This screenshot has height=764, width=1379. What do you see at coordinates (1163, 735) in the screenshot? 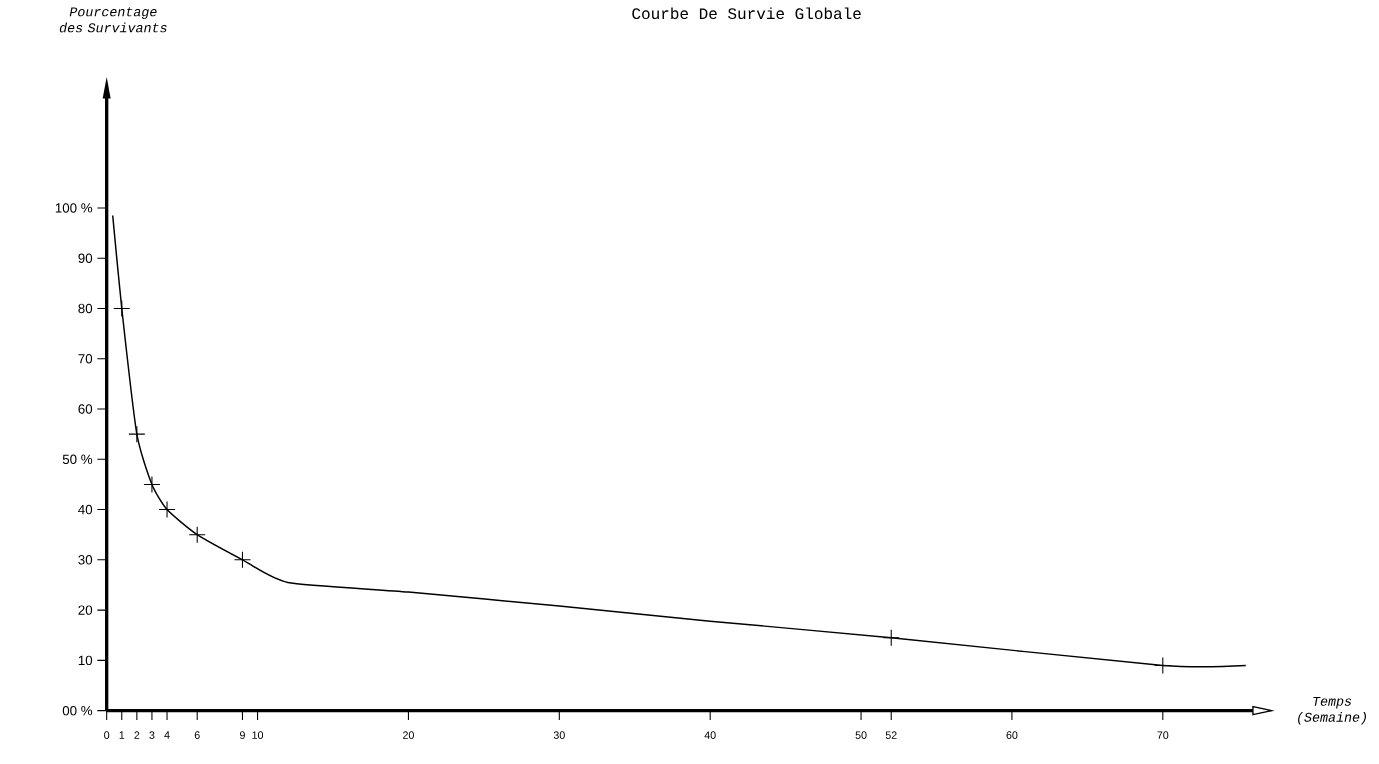
I see `x-tick-label: 70` at bounding box center [1163, 735].